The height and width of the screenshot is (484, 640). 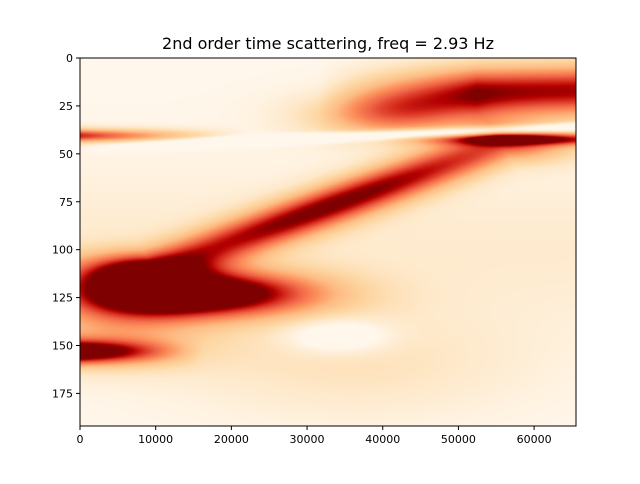 I want to click on x-tick-label: 0, so click(x=80, y=439).